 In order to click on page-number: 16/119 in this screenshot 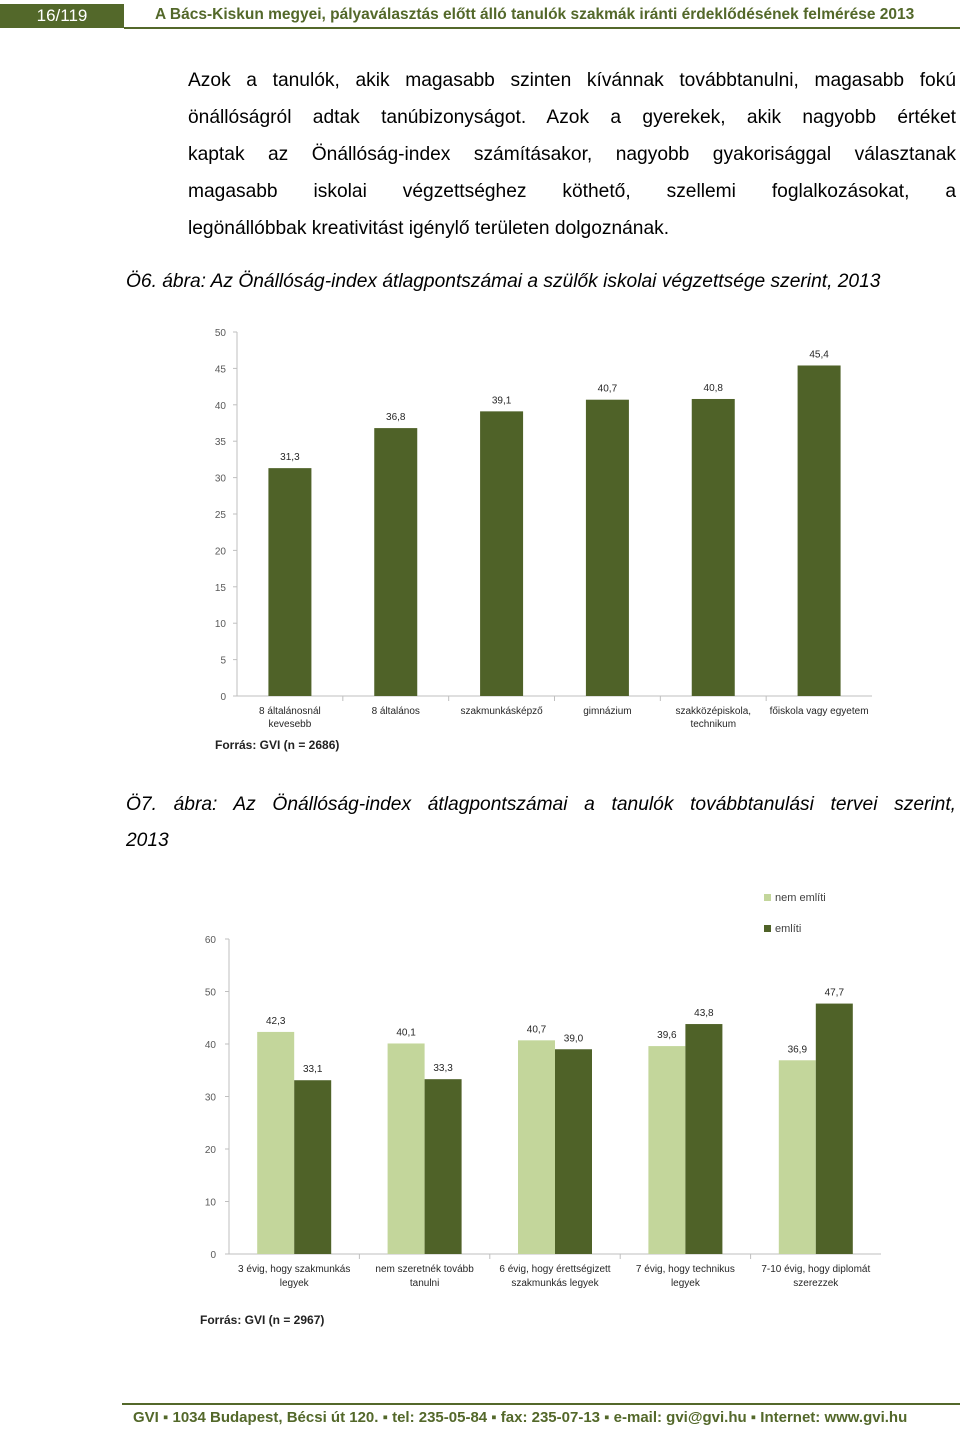, I will do `click(62, 16)`.